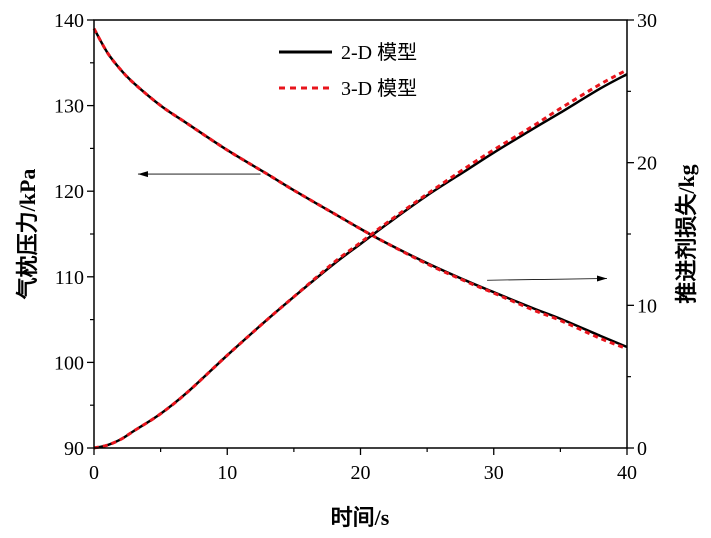 This screenshot has width=711, height=538. What do you see at coordinates (686, 233) in the screenshot?
I see `y-axis-right-label: 推进剂损失/kg` at bounding box center [686, 233].